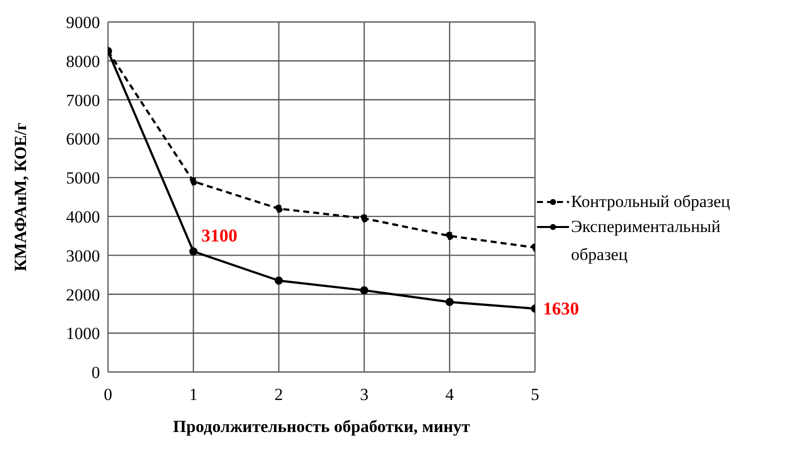 This screenshot has width=795, height=452. Describe the element at coordinates (83, 178) in the screenshot. I see `y-tick-label: 5000` at that location.